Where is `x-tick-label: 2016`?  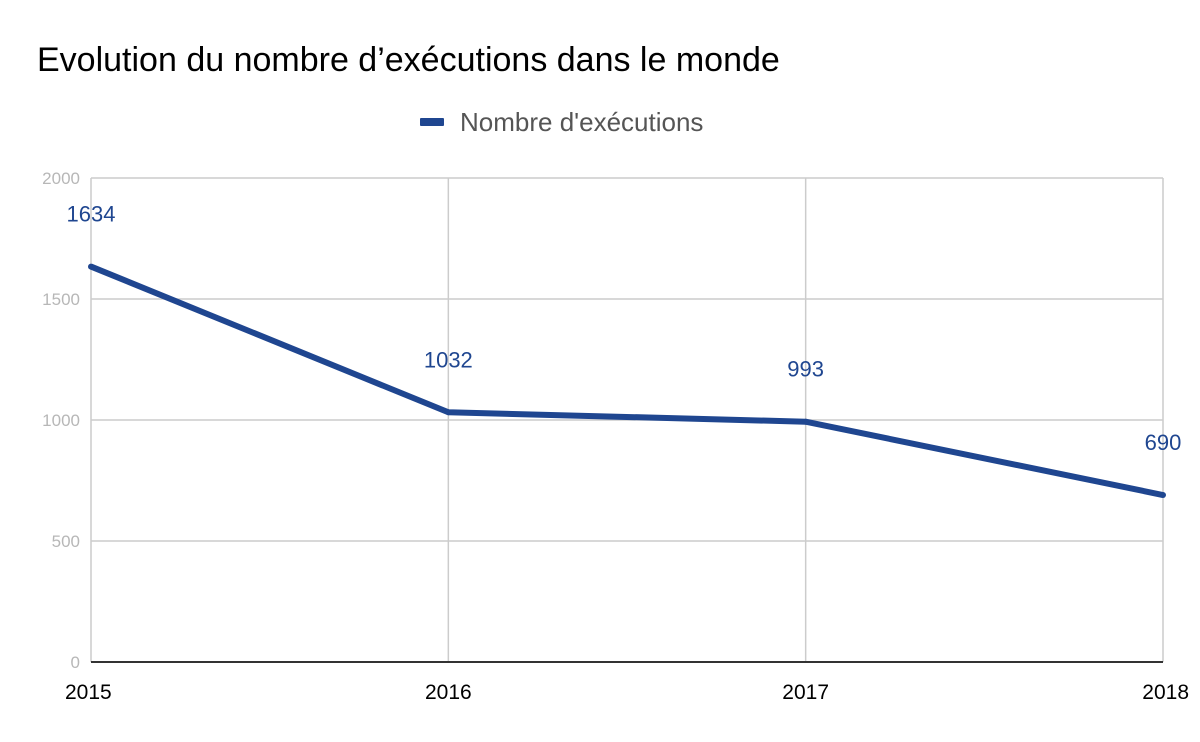
x-tick-label: 2016 is located at coordinates (448, 692).